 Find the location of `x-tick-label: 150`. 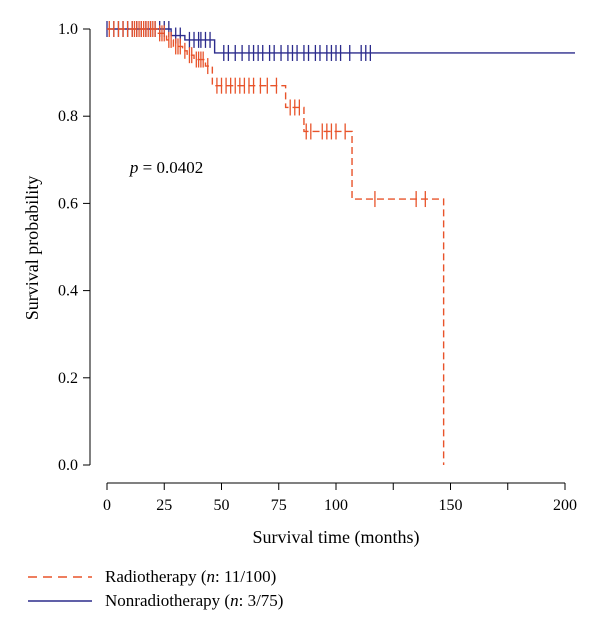

x-tick-label: 150 is located at coordinates (451, 505).